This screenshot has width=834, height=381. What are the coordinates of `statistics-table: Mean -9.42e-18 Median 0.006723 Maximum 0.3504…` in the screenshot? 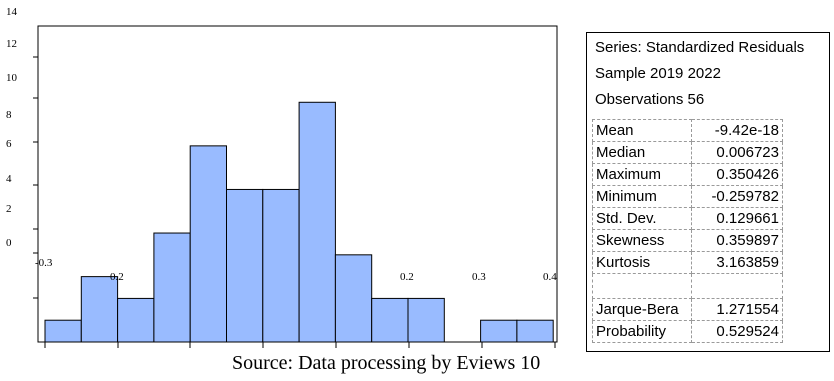 It's located at (687, 231).